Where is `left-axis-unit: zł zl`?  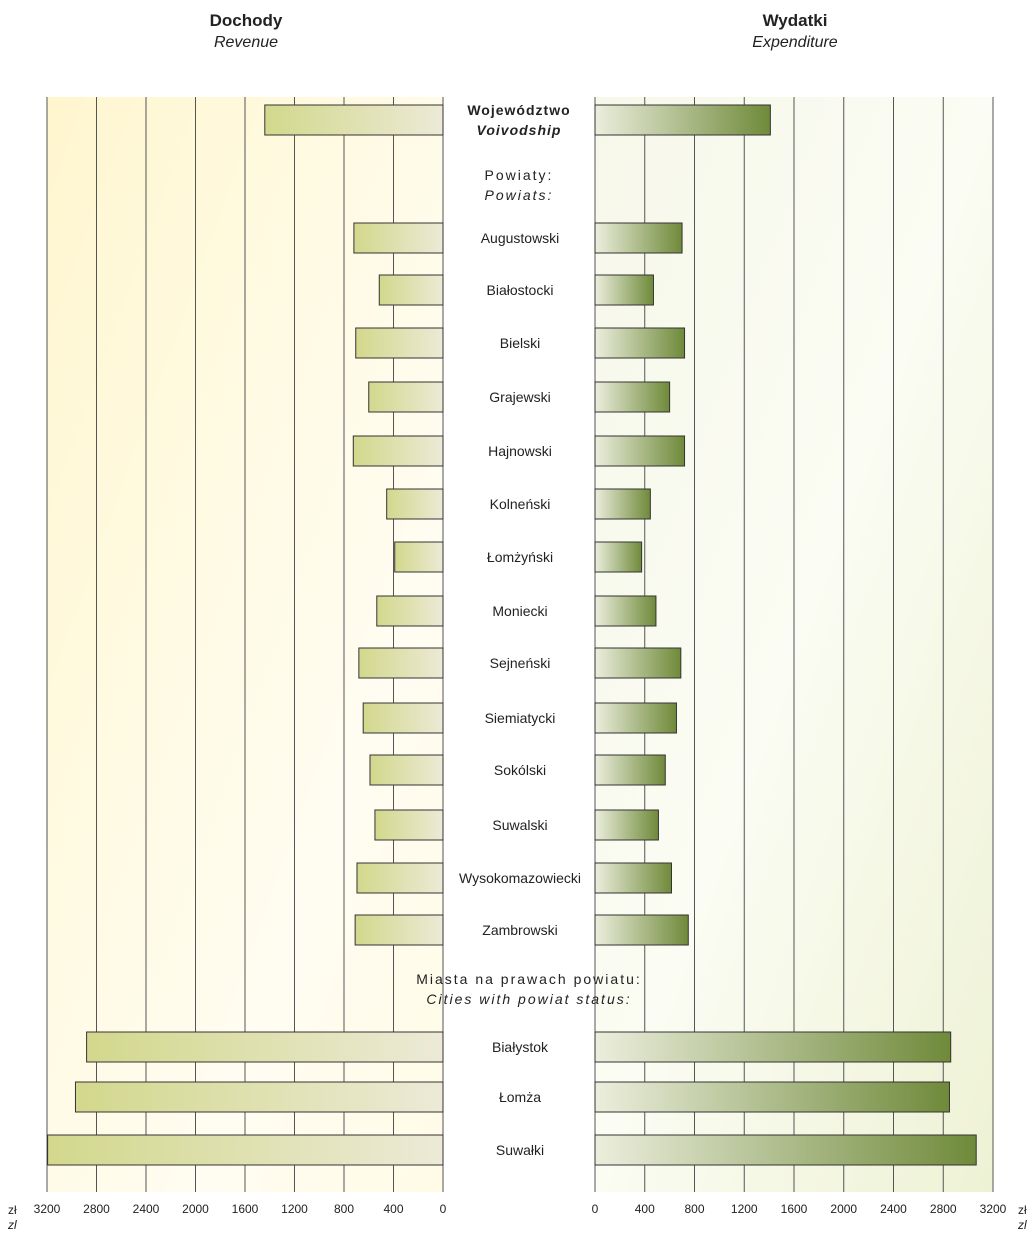
left-axis-unit: zł zl is located at coordinates (12, 1218).